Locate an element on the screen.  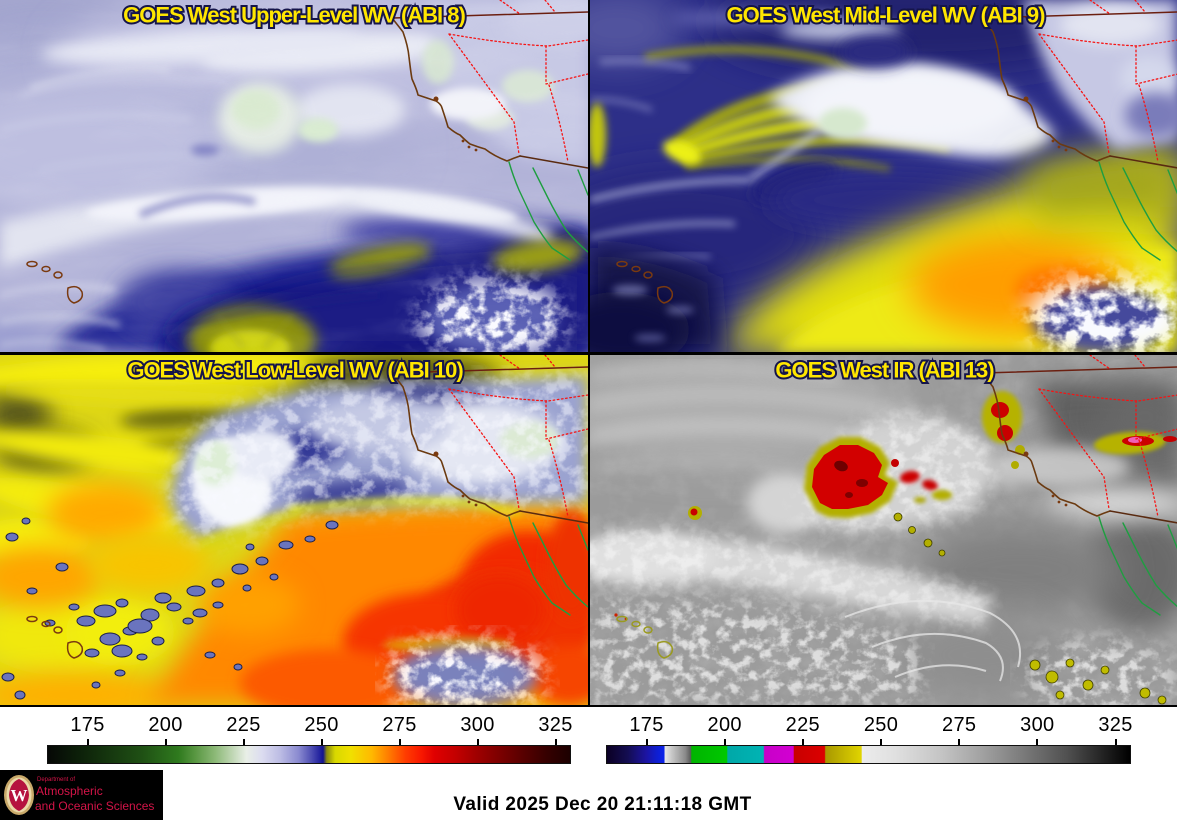
svg-text: GOES West Mid-Level WV (ABI 9) is located at coordinates (886, 15).